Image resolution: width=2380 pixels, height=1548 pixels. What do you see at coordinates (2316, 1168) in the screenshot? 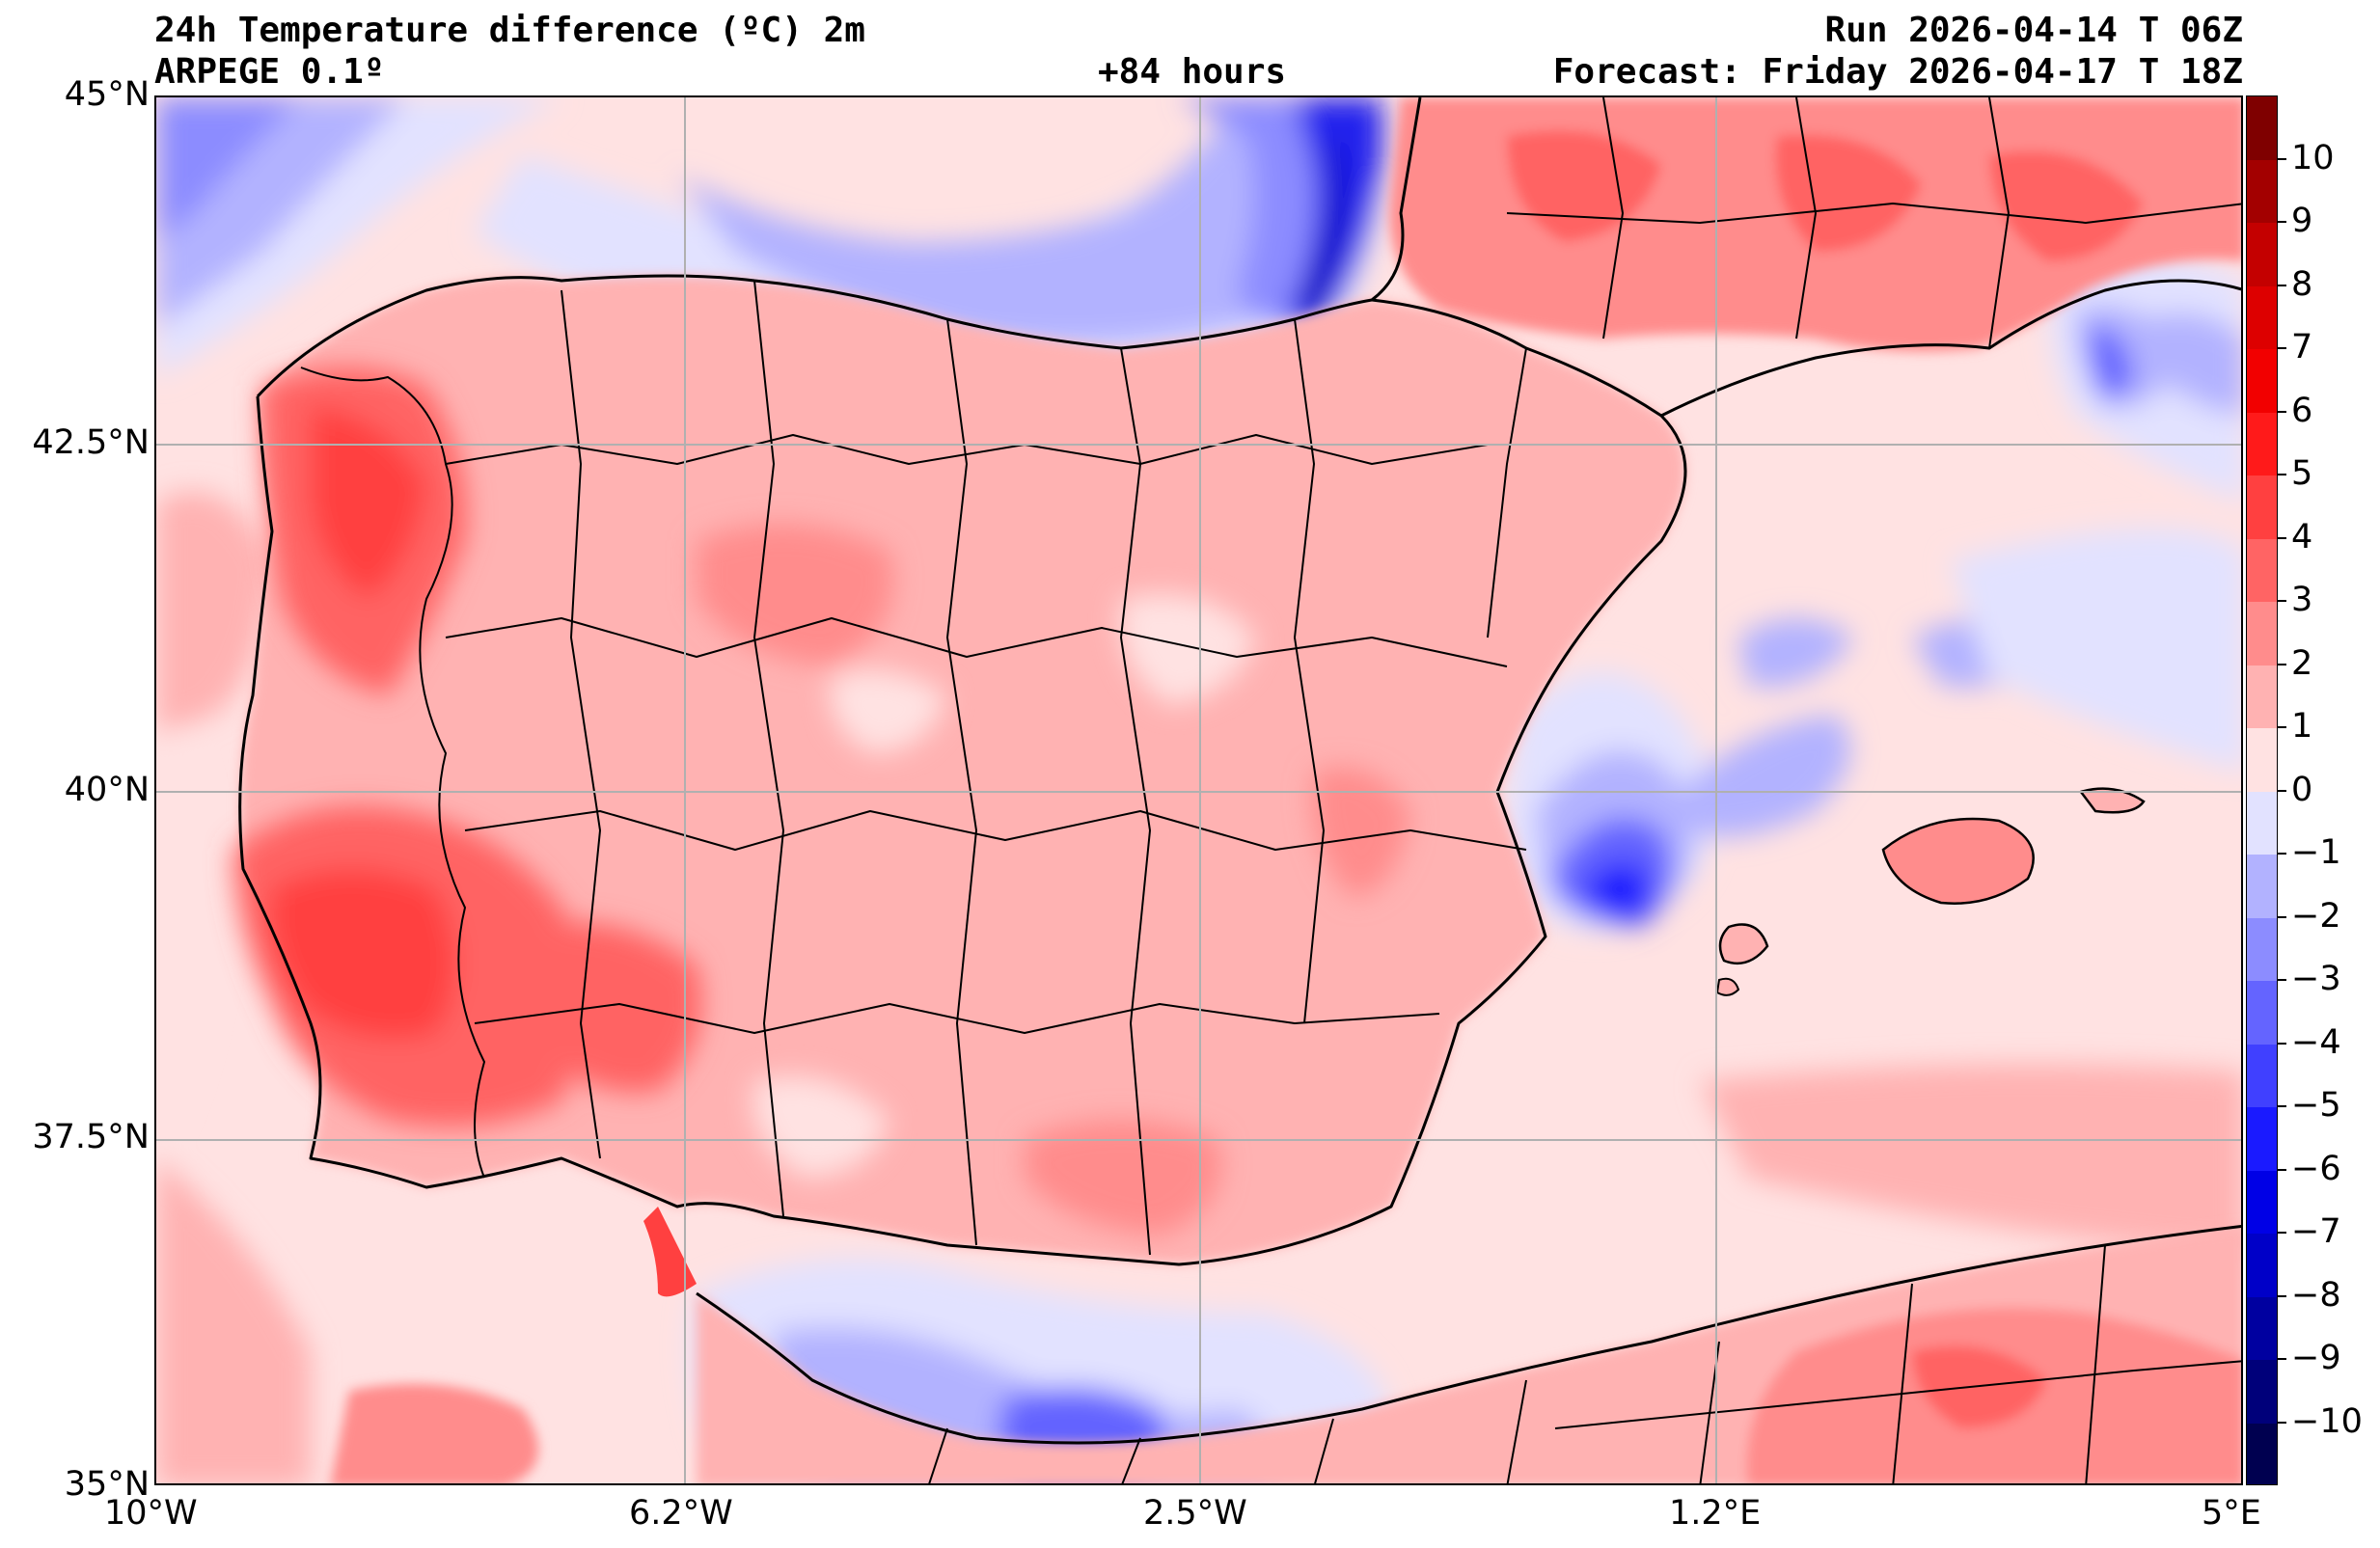
I see `colorbar-label: −6` at bounding box center [2316, 1168].